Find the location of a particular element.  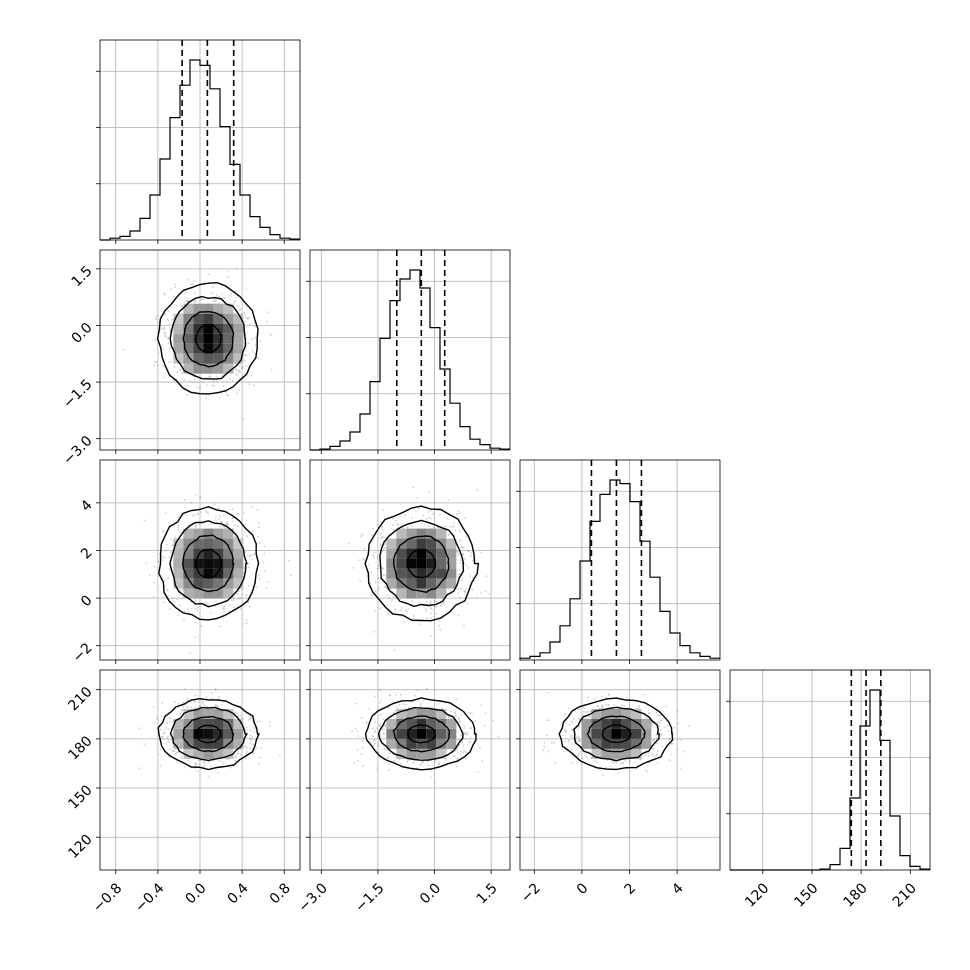

ytick-label-2-1: 0 is located at coordinates (87, 601).